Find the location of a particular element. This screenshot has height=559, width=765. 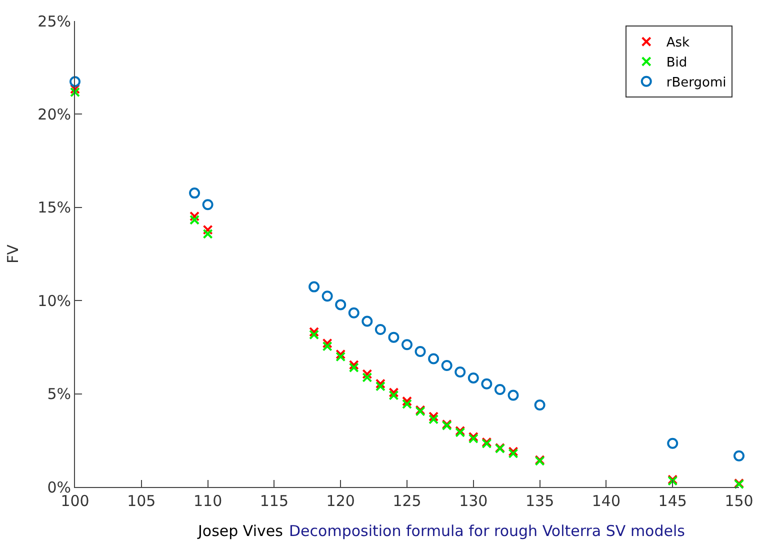

x-tick-label: 150 is located at coordinates (739, 501).